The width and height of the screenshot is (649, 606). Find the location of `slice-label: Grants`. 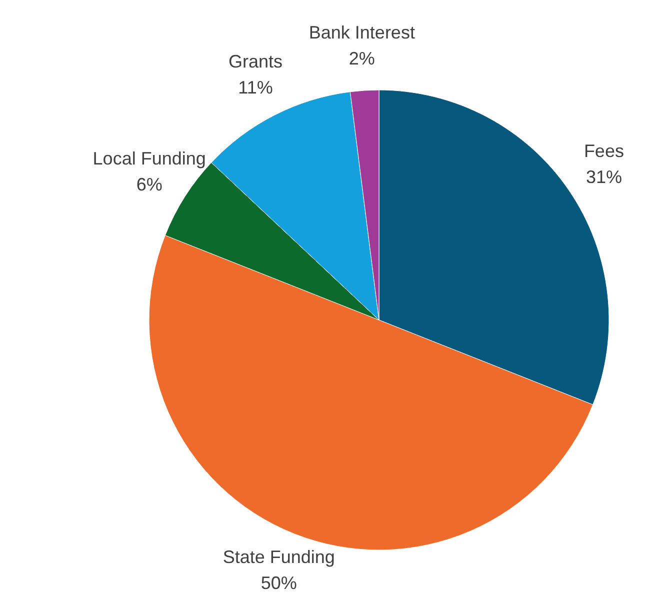

slice-label: Grants is located at coordinates (255, 62).